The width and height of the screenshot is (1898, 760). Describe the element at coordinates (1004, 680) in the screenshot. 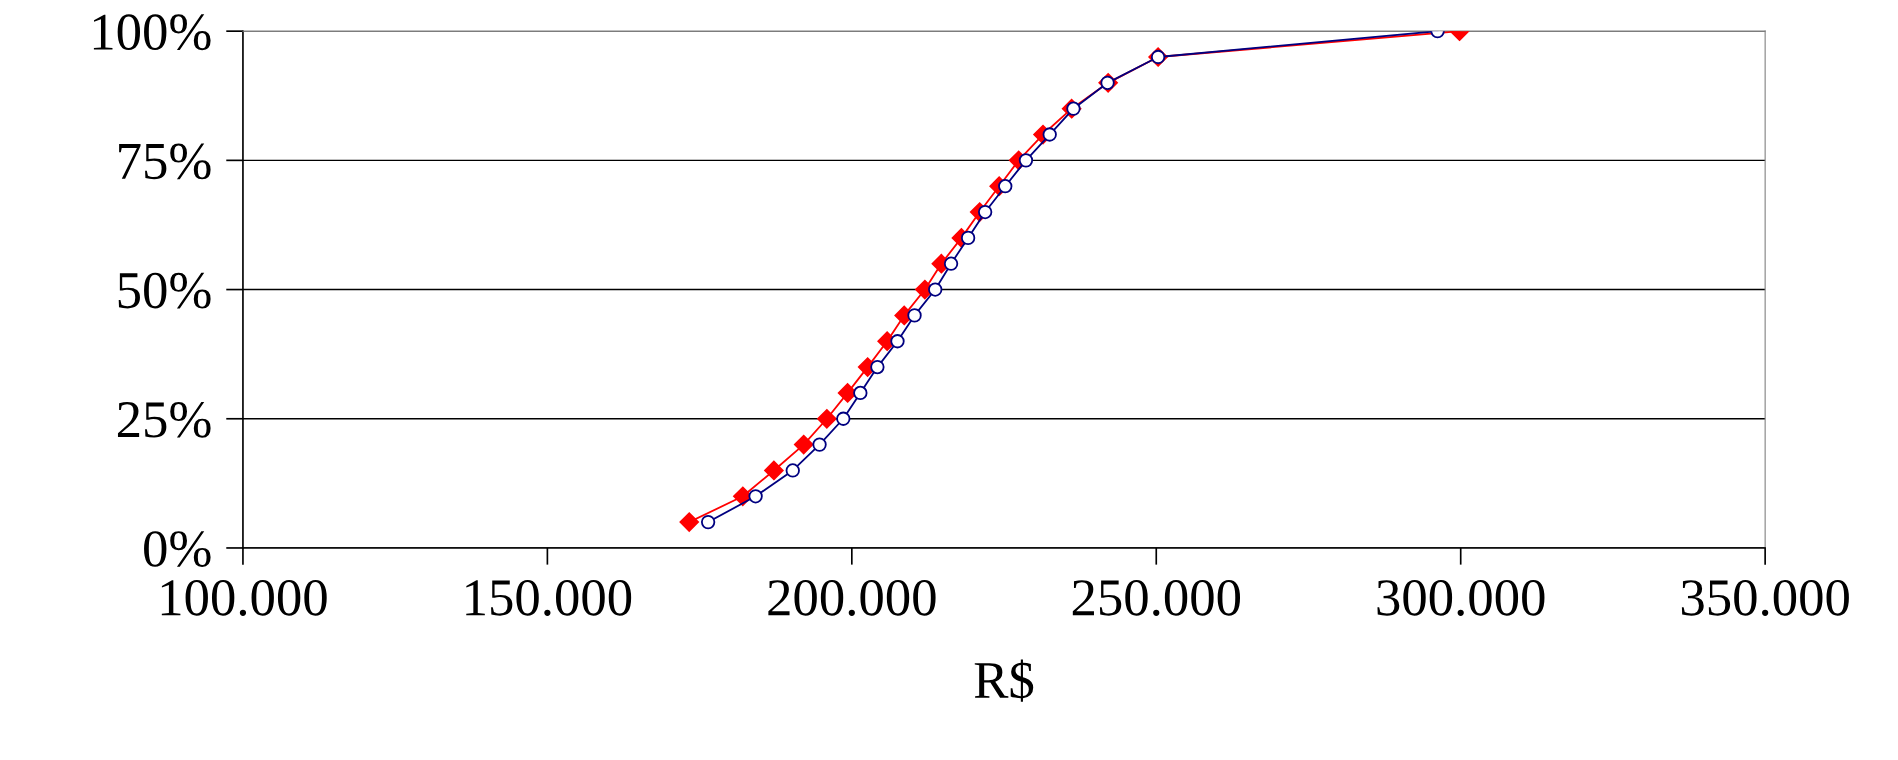

I see `x-axis-title: R$` at that location.